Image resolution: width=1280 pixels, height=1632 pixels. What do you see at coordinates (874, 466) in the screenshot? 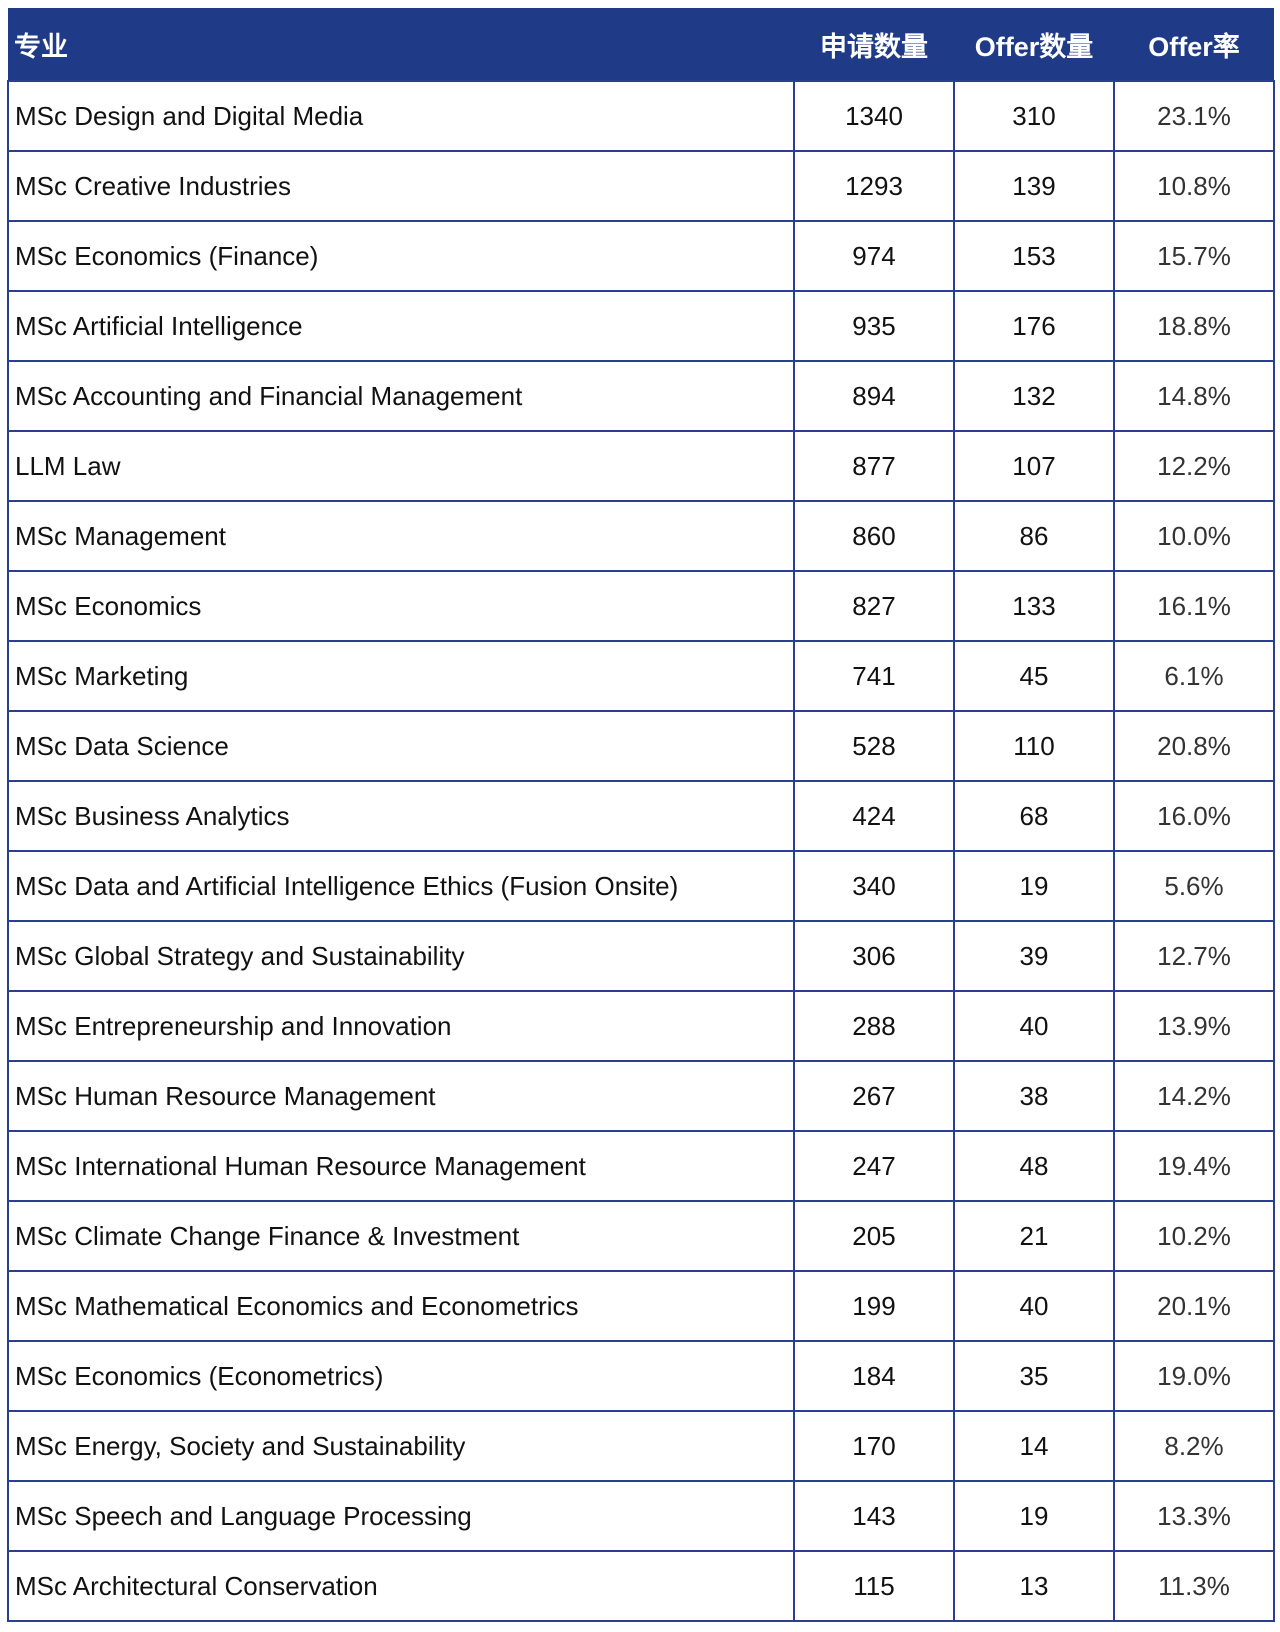
I see `applications-cell: 877` at bounding box center [874, 466].